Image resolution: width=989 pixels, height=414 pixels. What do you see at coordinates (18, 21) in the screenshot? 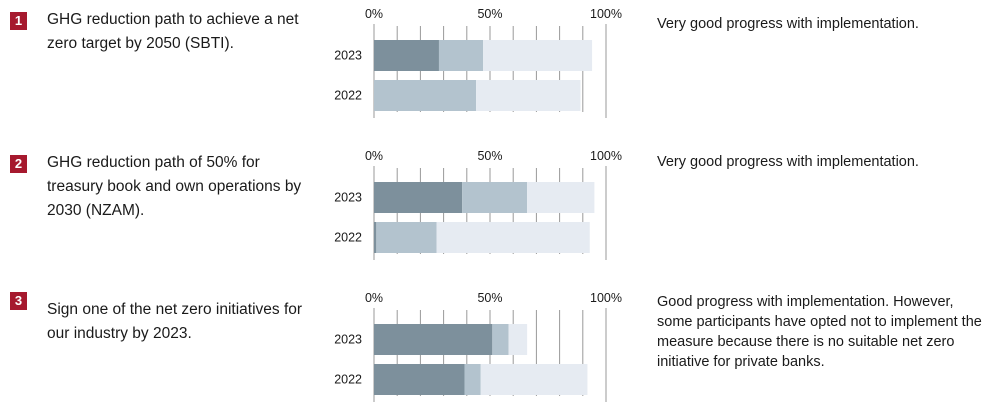
I see `measure-number-badge: 1` at bounding box center [18, 21].